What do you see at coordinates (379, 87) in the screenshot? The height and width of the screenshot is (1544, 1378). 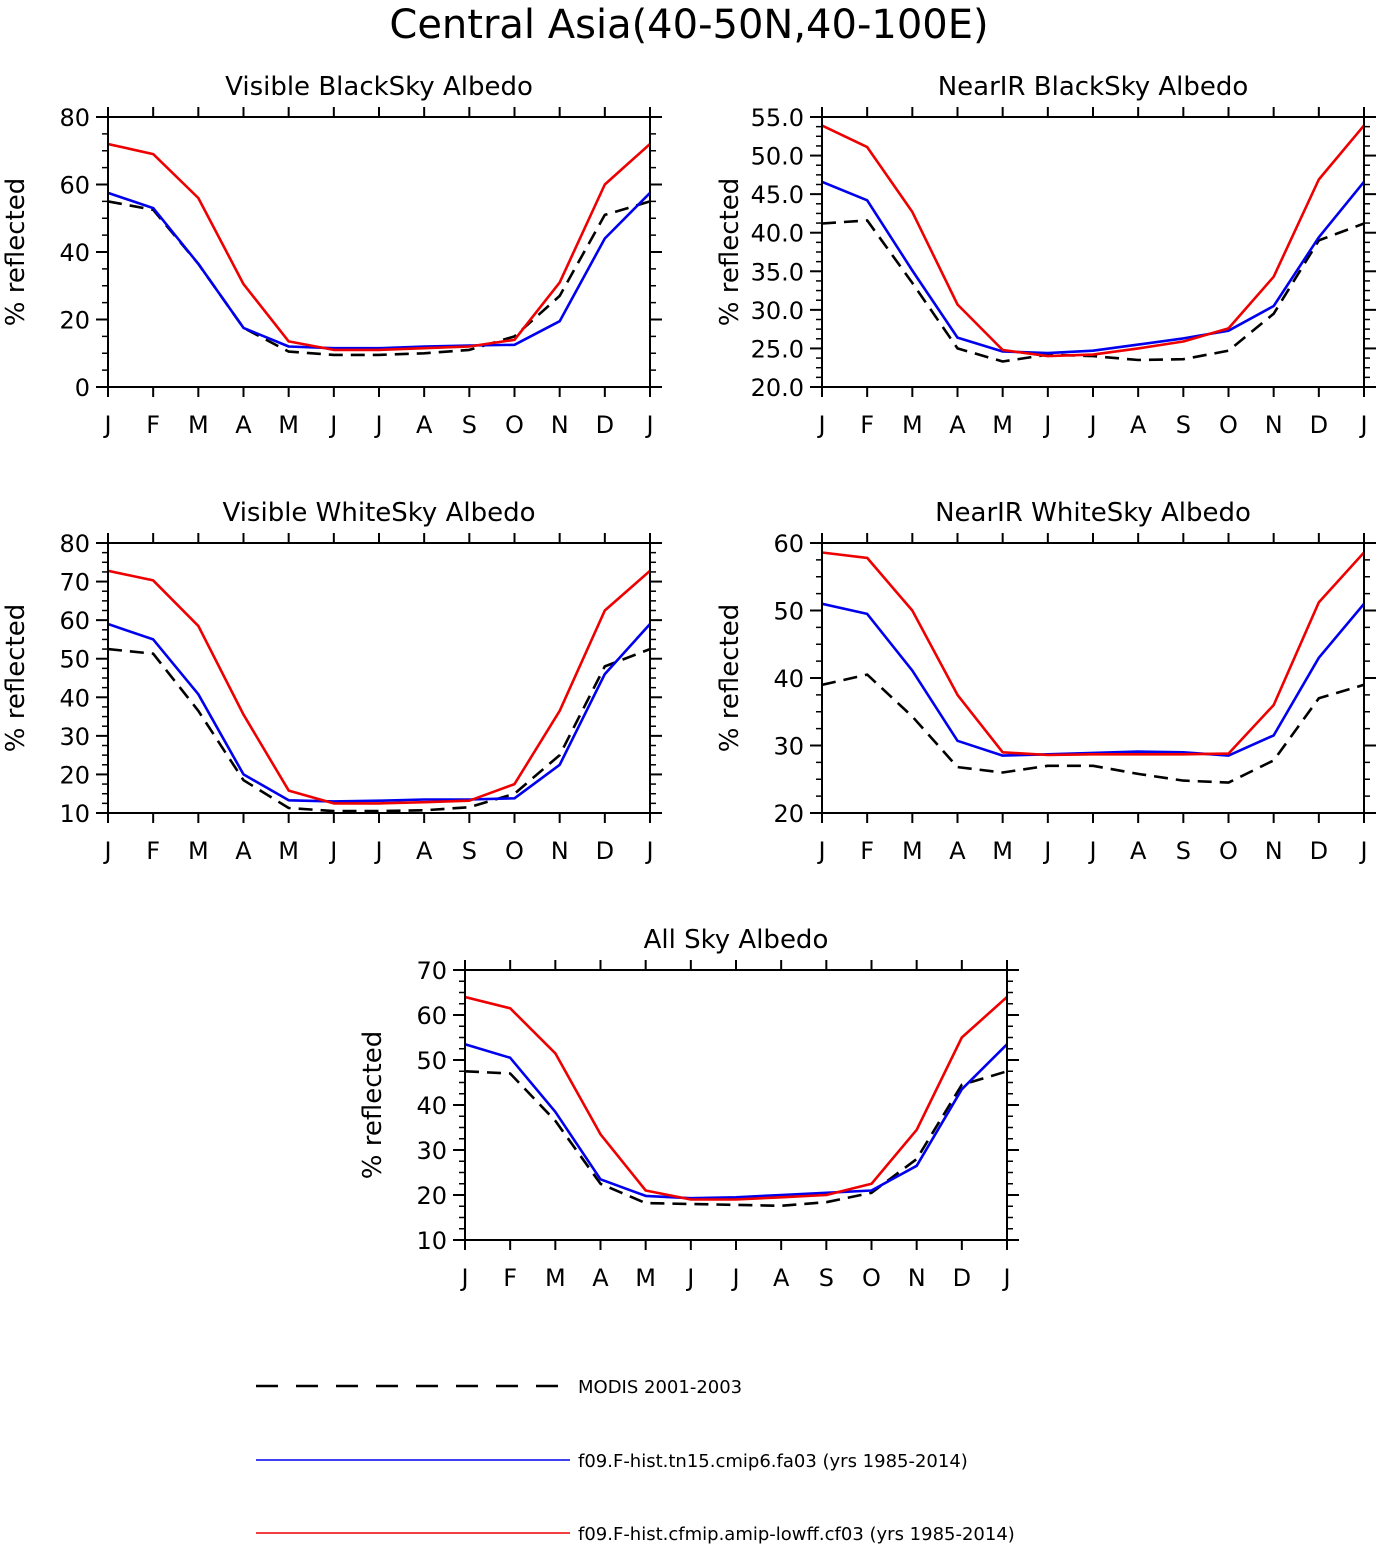 I see `panel-title: Visible BlackSky Albedo` at bounding box center [379, 87].